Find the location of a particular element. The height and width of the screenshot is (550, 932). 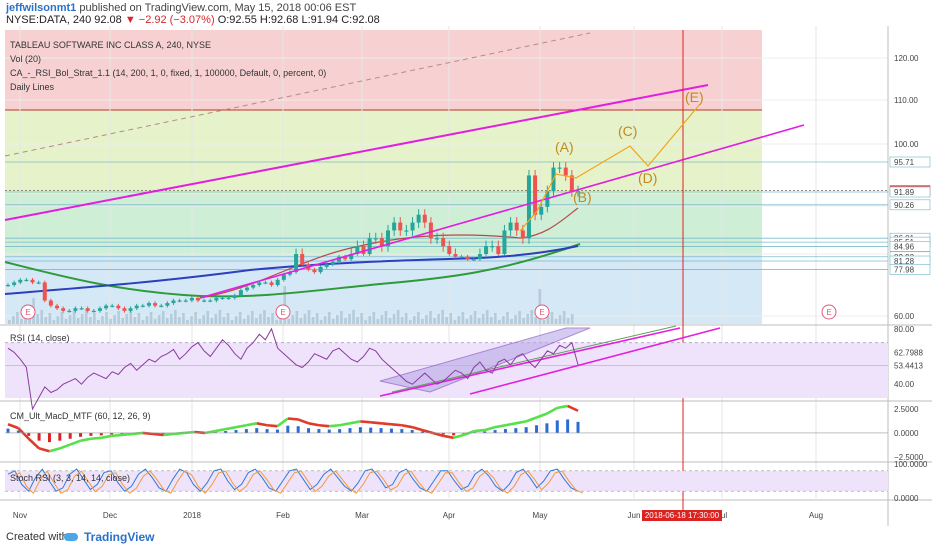

time-axis: Nov Dec 2018 Feb Mar Apr May Jun Jul Aug is located at coordinates (418, 515).